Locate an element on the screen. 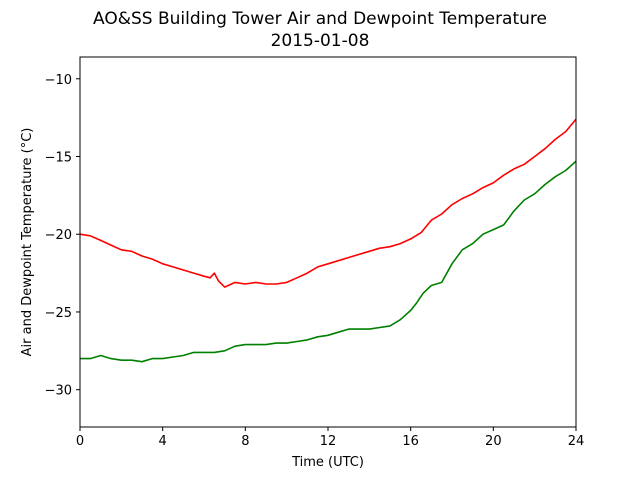  chart-subtitle: 2015-01-08 is located at coordinates (320, 41).